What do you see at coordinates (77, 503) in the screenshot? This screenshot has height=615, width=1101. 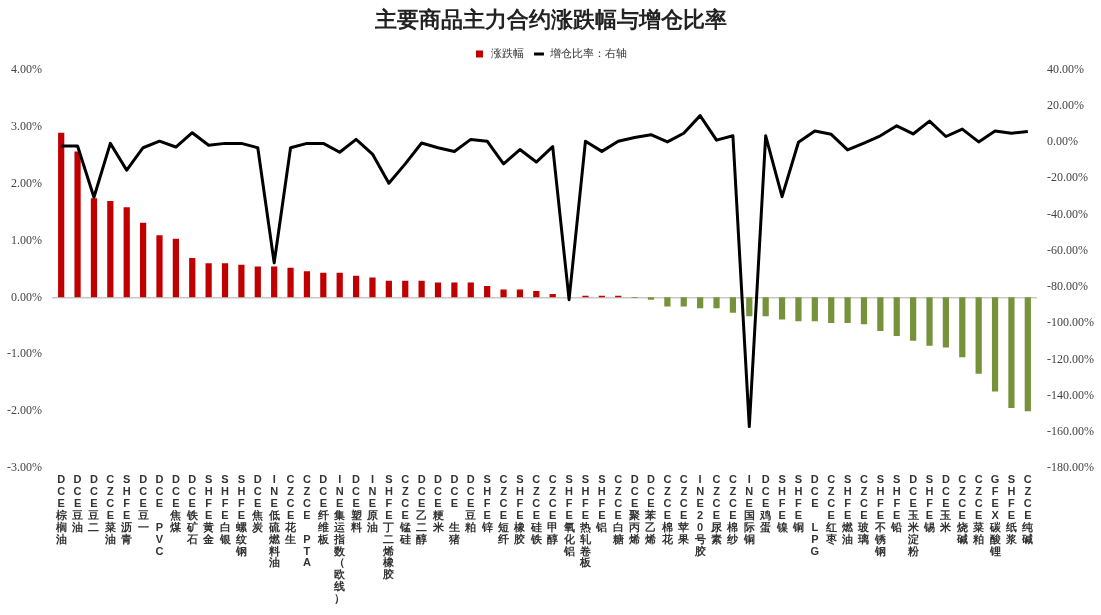 I see `x-tick-label: DCE豆油` at bounding box center [77, 503].